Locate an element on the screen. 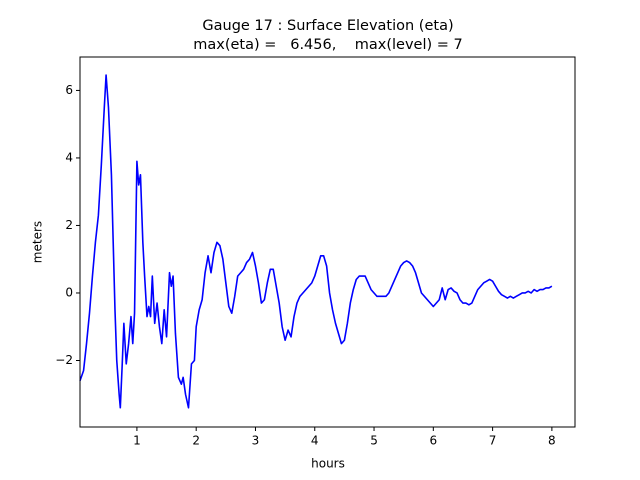  y-tick-label: 2 is located at coordinates (69, 225).